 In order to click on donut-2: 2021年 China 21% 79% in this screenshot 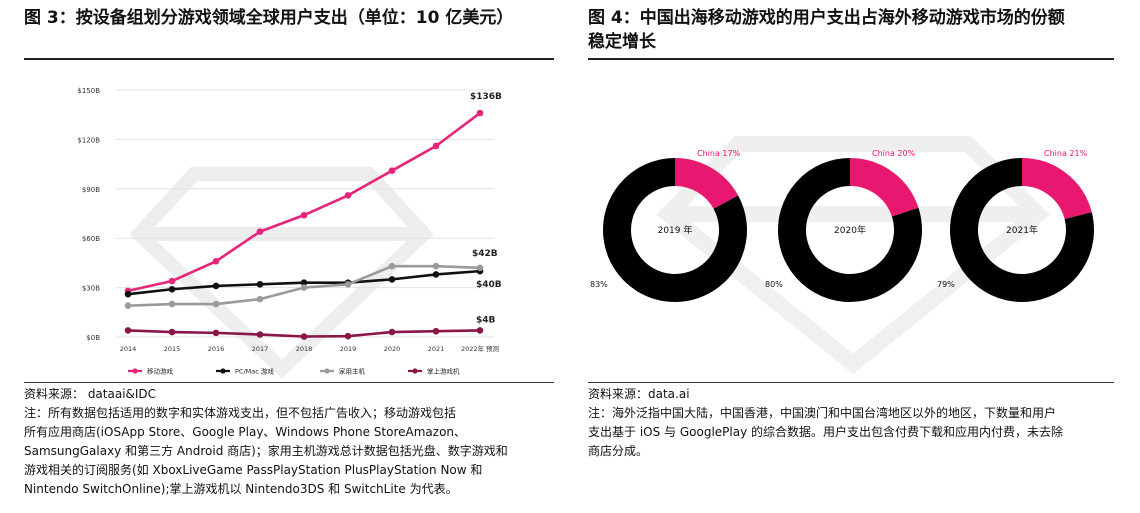, I will do `click(1015, 225)`.